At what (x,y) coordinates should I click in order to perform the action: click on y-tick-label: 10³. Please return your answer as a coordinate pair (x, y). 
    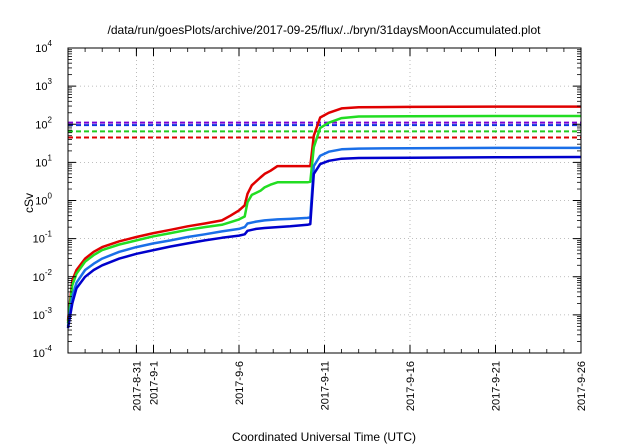
    Looking at the image, I should click on (43, 85).